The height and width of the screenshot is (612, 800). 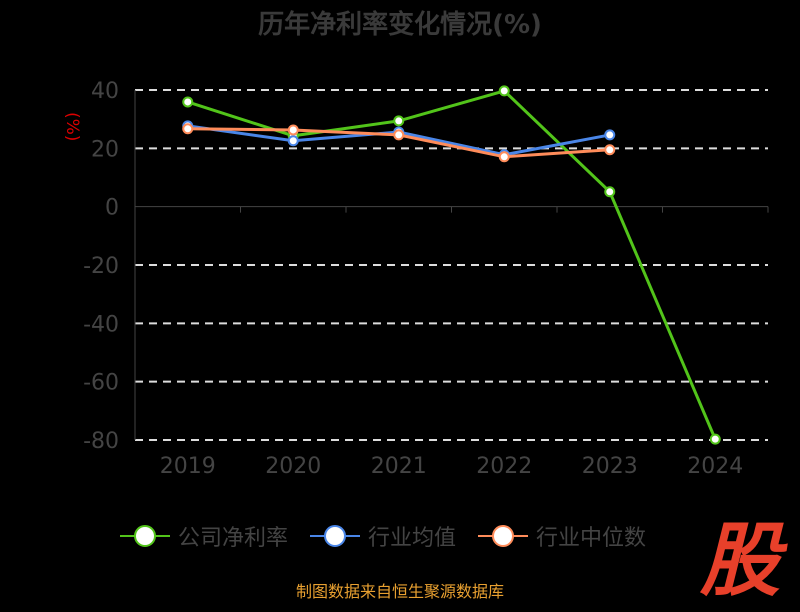 What do you see at coordinates (101, 441) in the screenshot?
I see `y-tick-label: -80` at bounding box center [101, 441].